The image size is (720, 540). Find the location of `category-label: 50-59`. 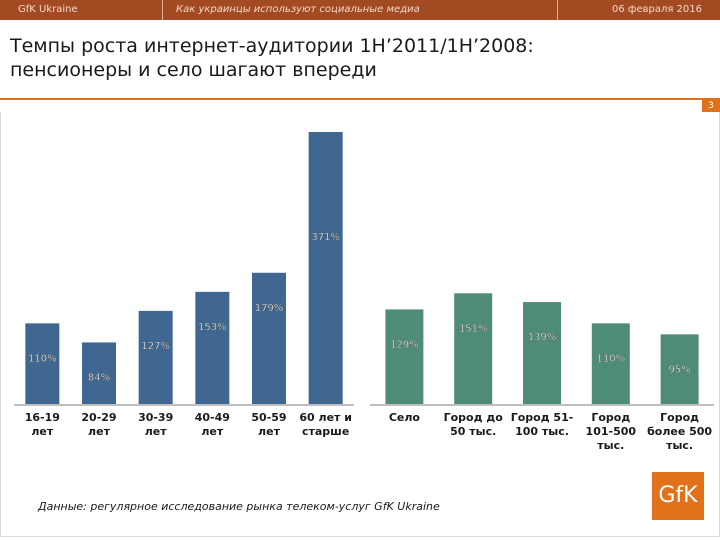

category-label: 50-59 is located at coordinates (268, 417).